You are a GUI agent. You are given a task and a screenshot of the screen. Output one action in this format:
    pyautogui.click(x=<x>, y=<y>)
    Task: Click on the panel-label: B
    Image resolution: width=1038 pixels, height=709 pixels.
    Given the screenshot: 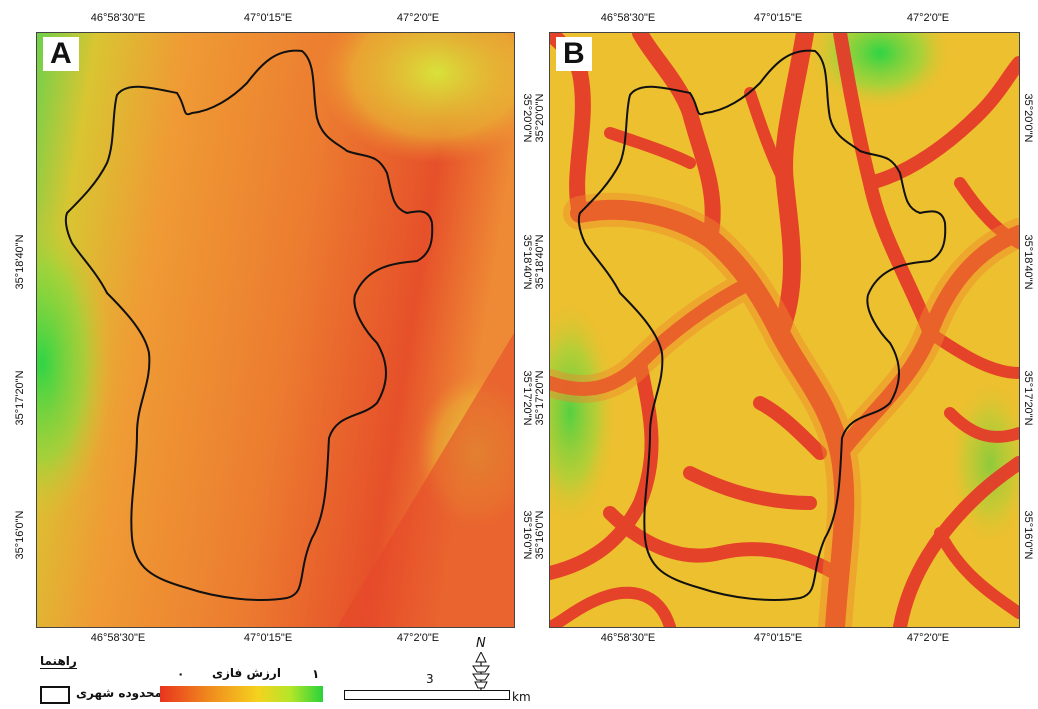 What is the action you would take?
    pyautogui.click(x=574, y=54)
    